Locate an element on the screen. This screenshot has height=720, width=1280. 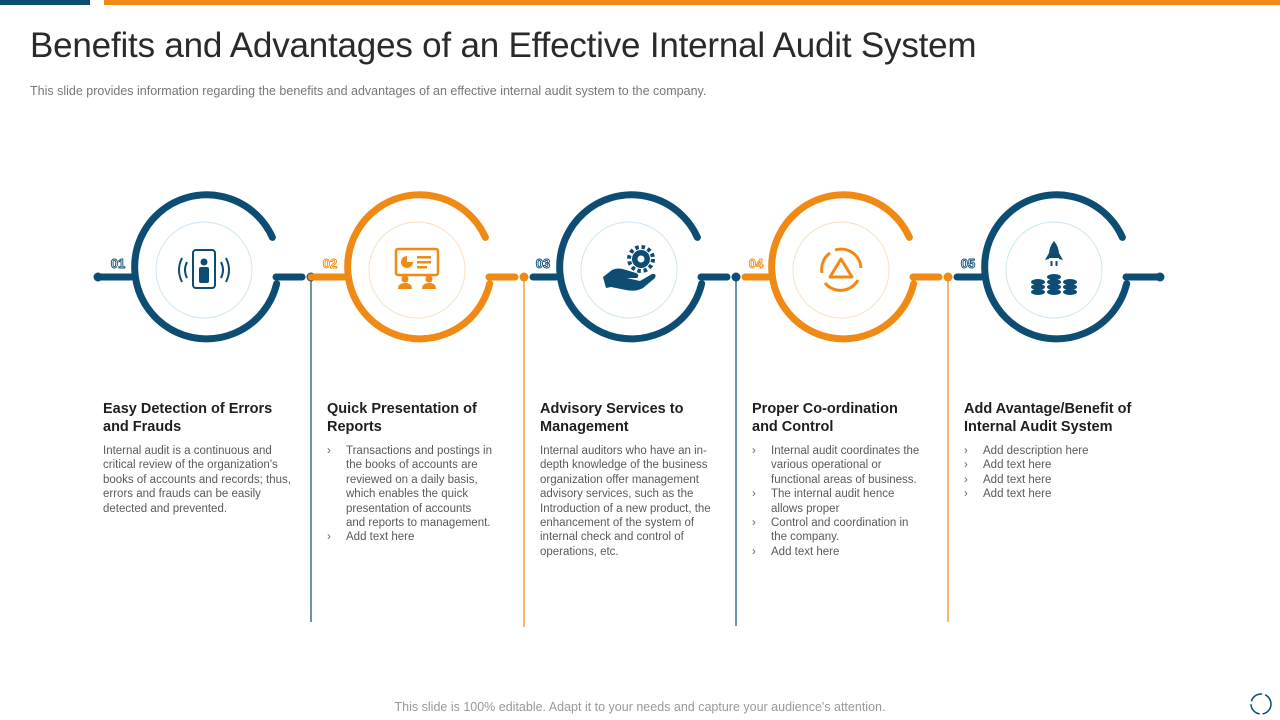
step-1-ring is located at coordinates (204, 267).